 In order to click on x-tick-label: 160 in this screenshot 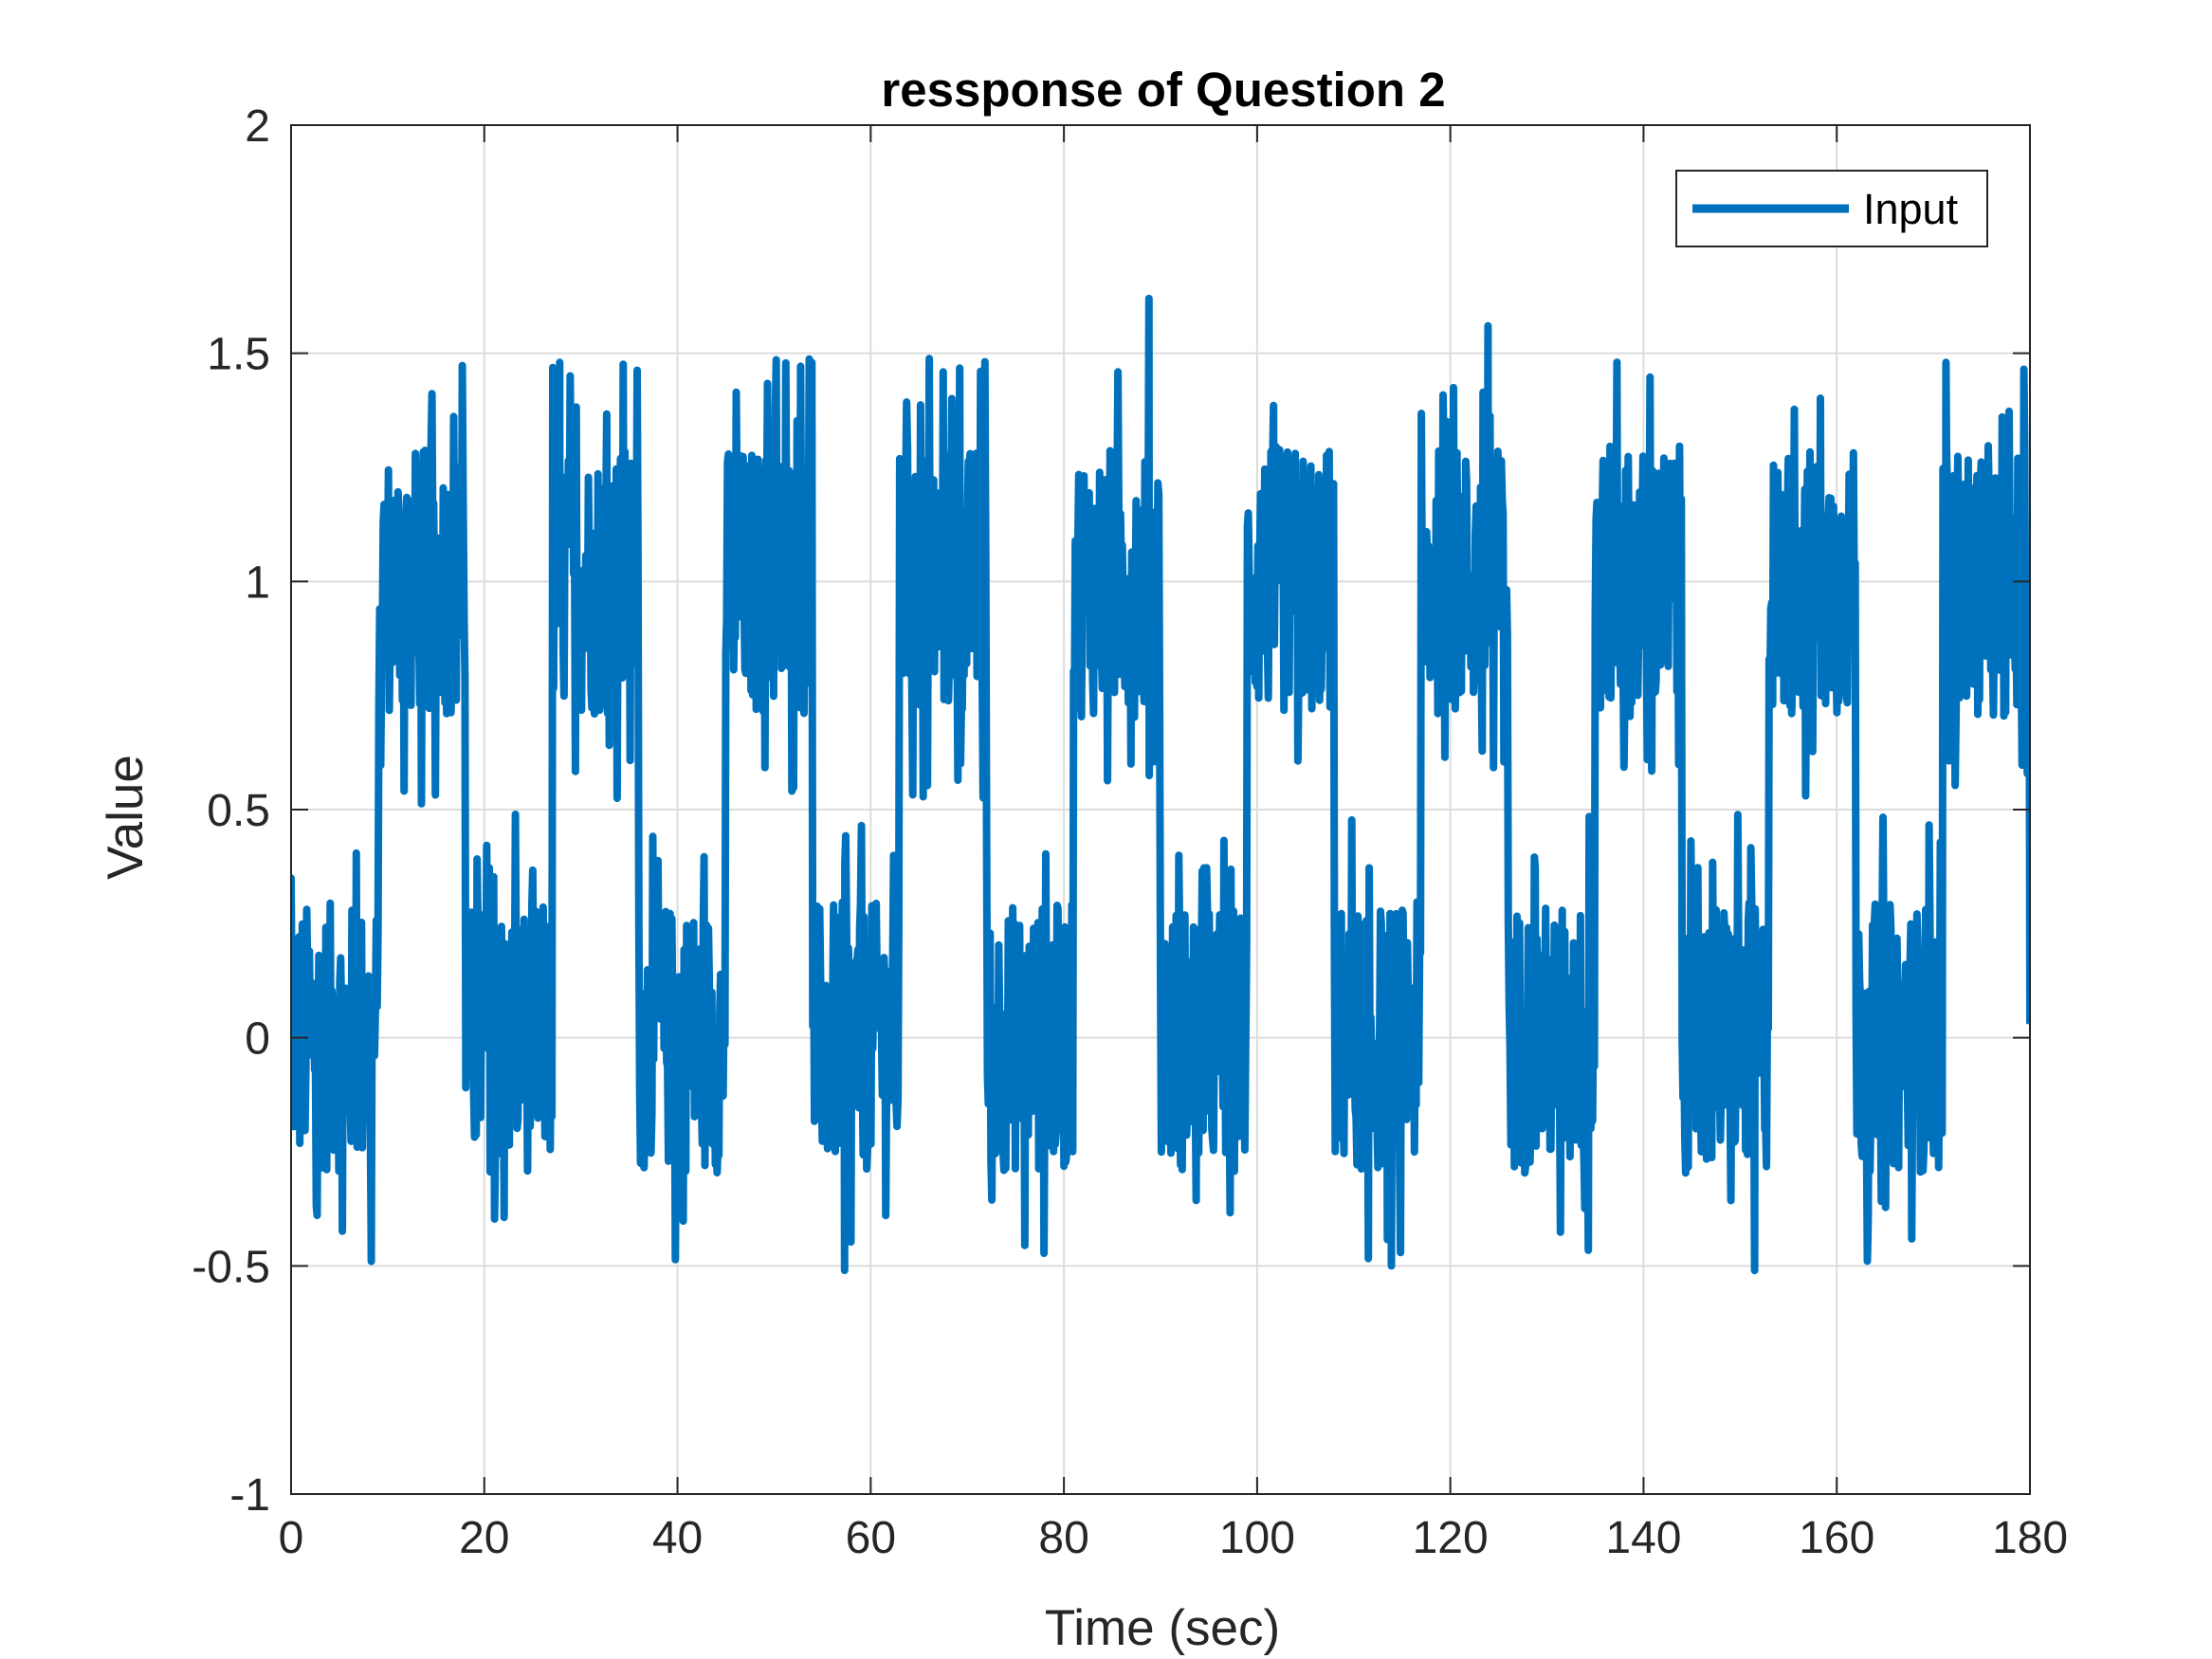, I will do `click(1836, 1538)`.